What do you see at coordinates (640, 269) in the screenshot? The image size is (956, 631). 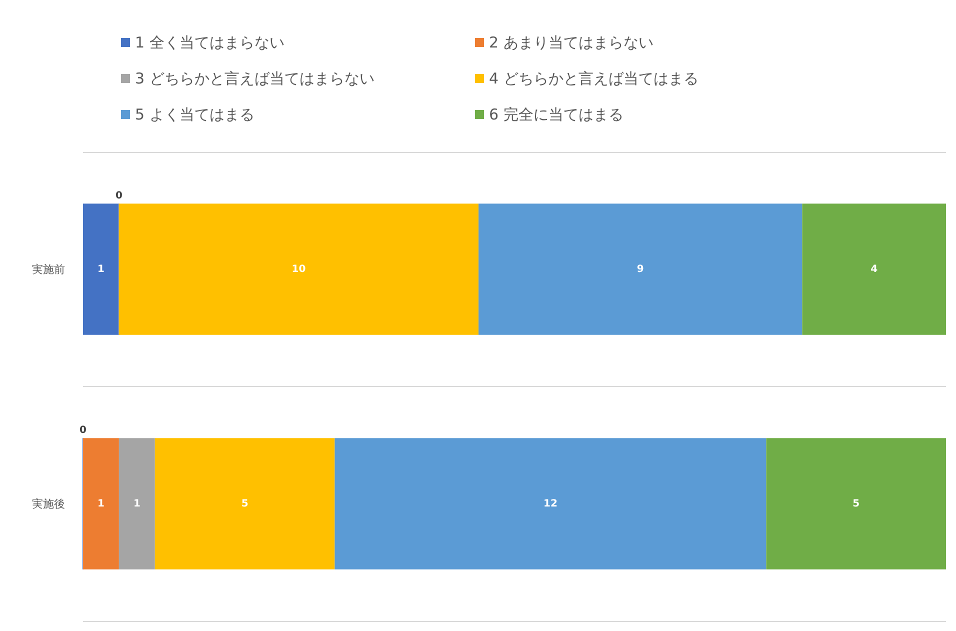 I see `data-label: 9` at bounding box center [640, 269].